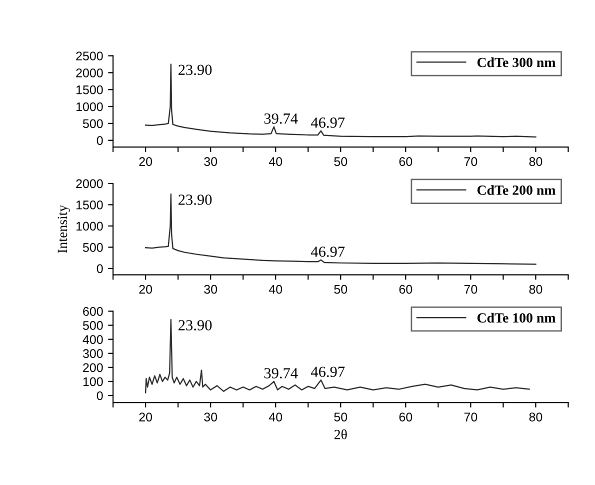 The height and width of the screenshot is (485, 595). What do you see at coordinates (92, 353) in the screenshot?
I see `y-tick-label: 300` at bounding box center [92, 353].